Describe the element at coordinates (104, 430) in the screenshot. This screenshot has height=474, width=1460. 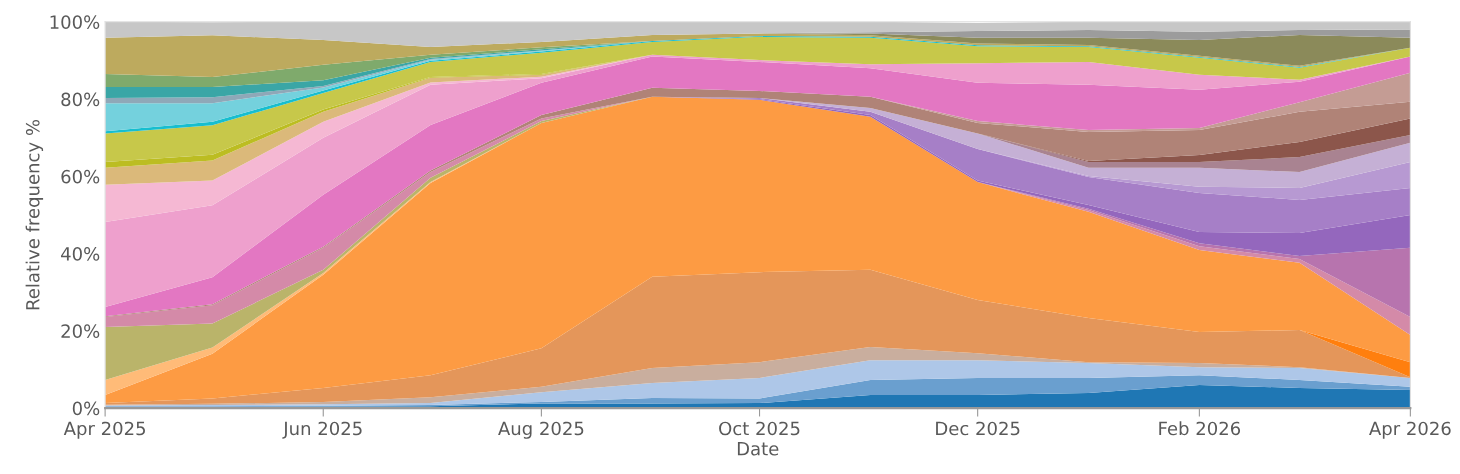
I see `x-tick-label: Apr 2025` at that location.